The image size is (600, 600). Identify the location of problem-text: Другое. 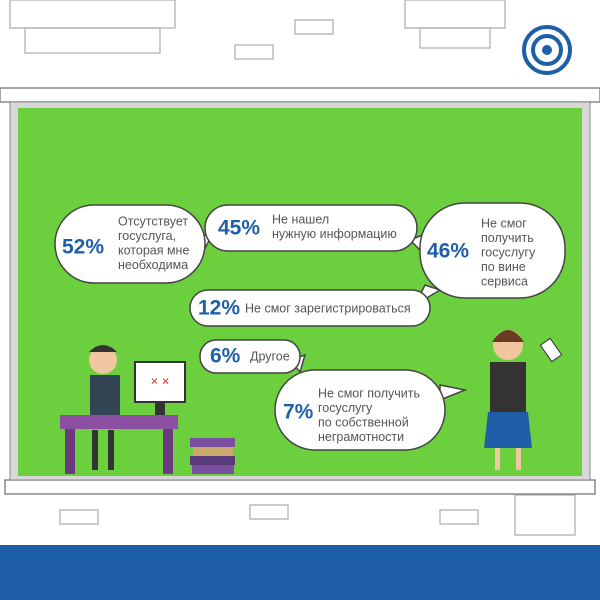
(270, 356).